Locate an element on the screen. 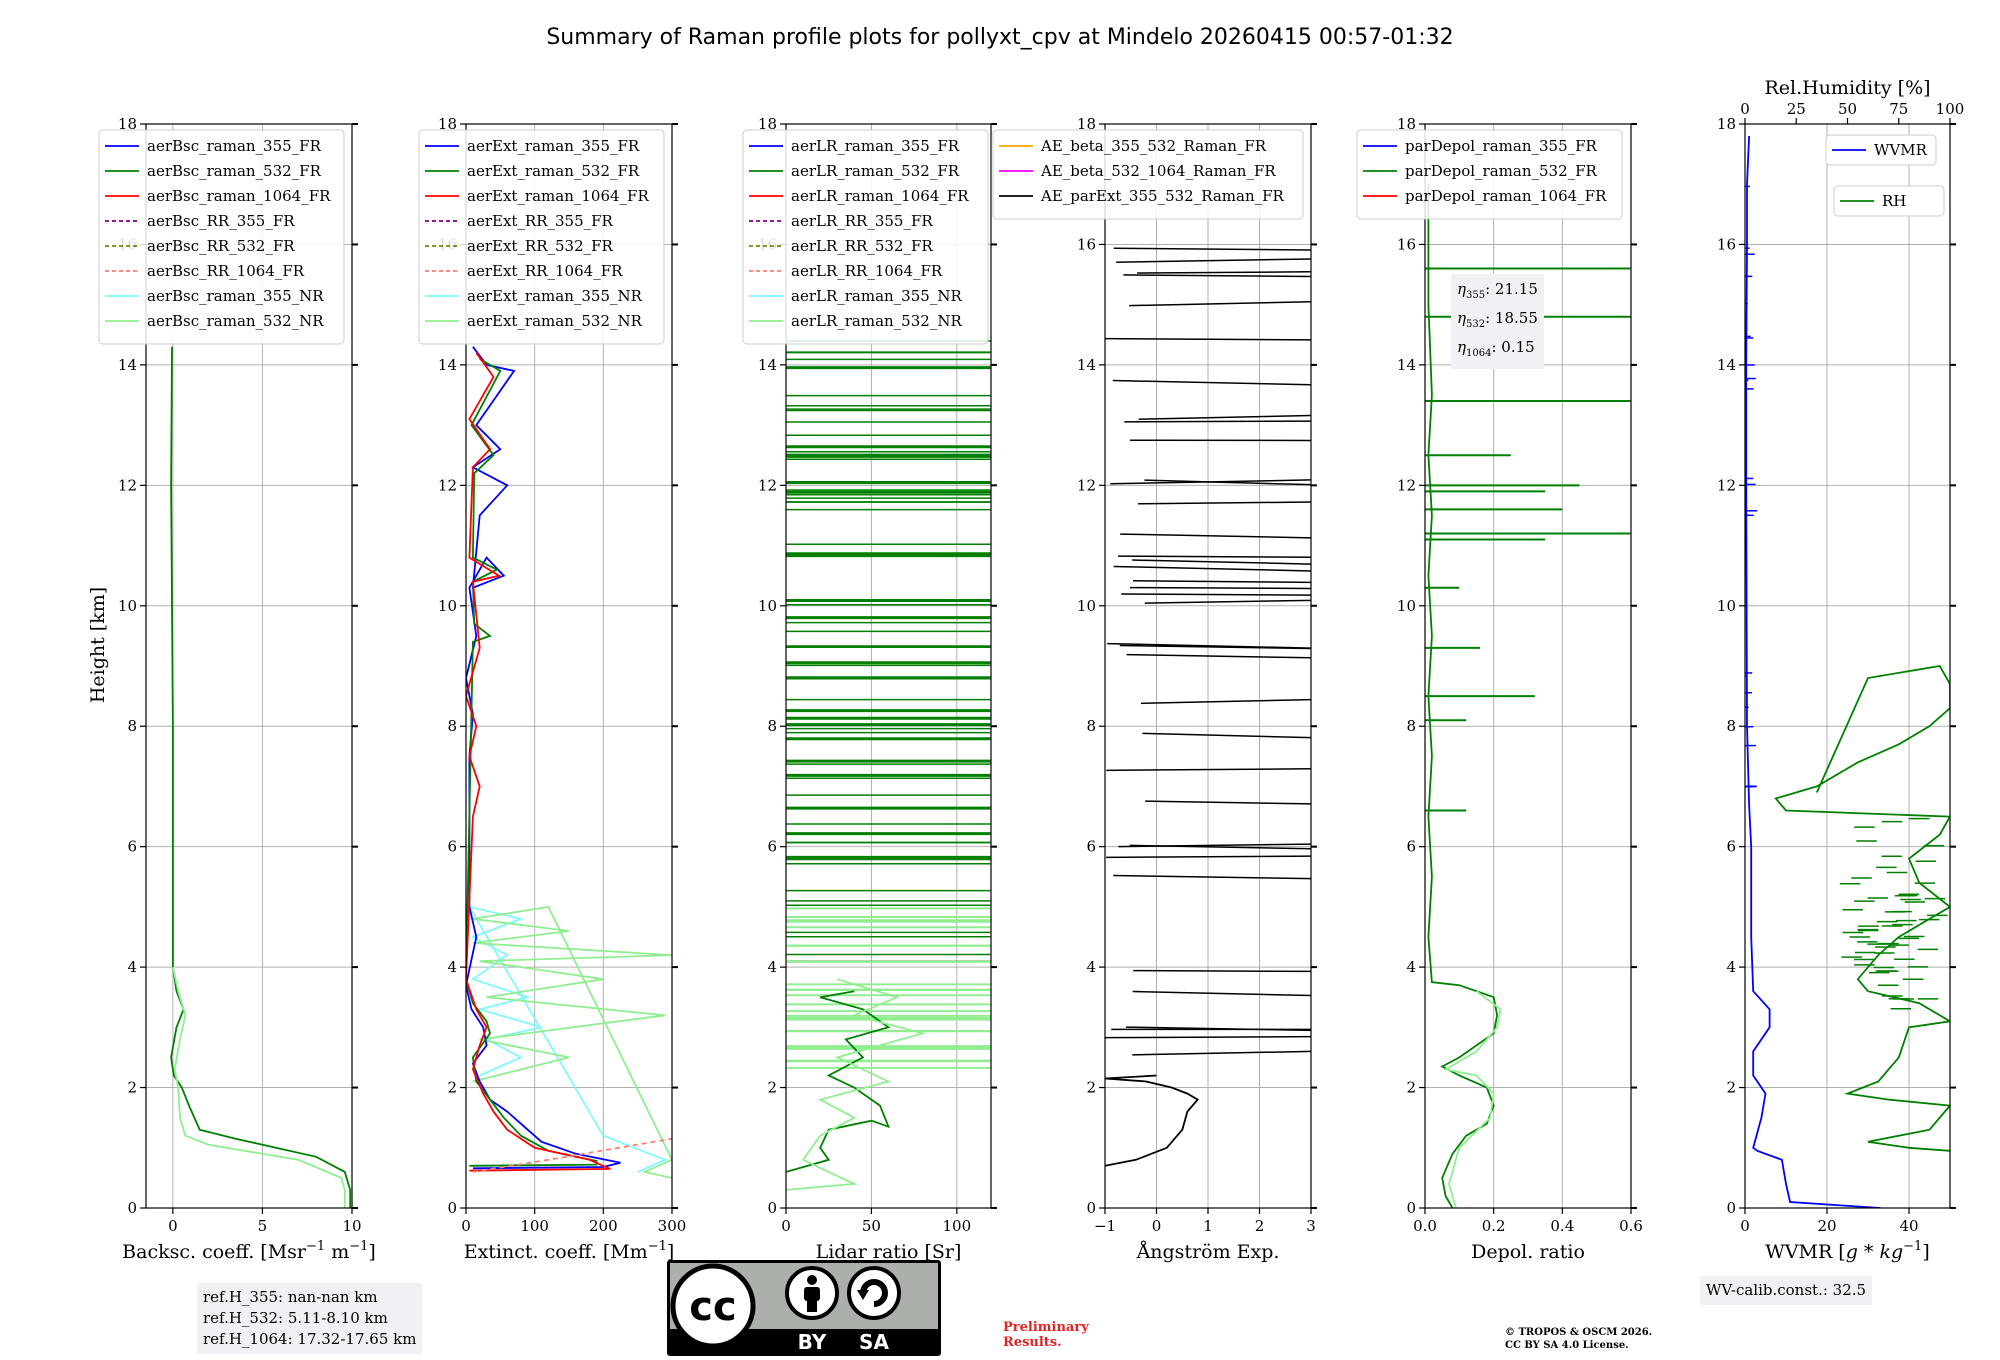 This screenshot has width=2000, height=1360. by-label: BY is located at coordinates (812, 1342).